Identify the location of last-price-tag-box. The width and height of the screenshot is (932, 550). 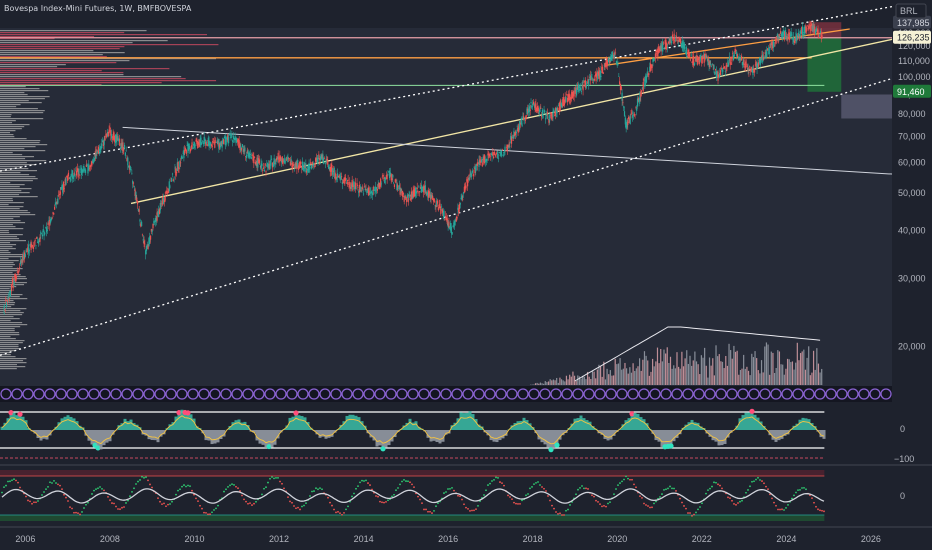
(912, 37).